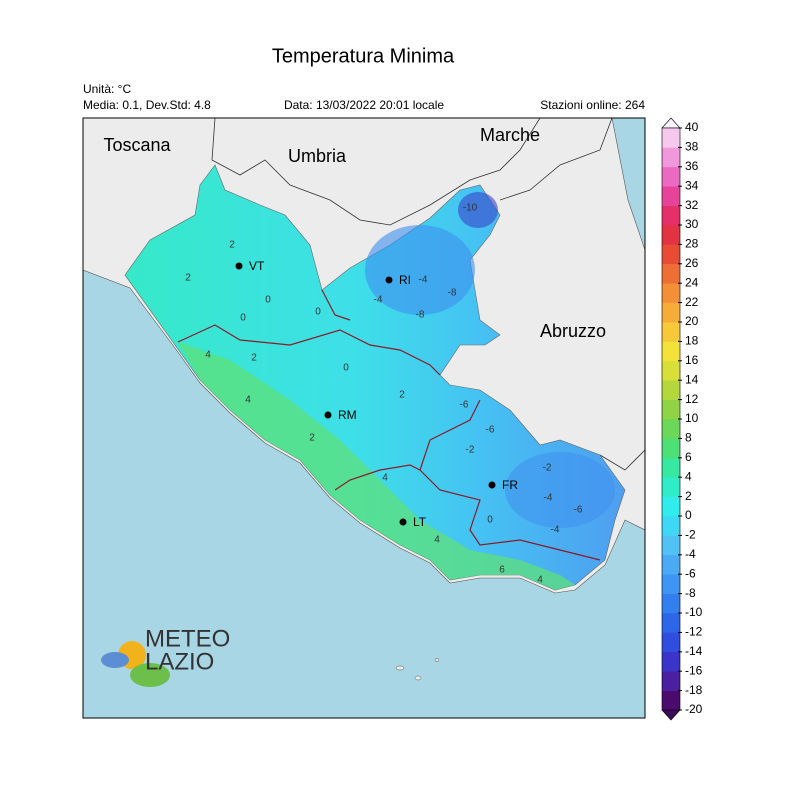 This screenshot has width=800, height=805. Describe the element at coordinates (694, 632) in the screenshot. I see `colorbar-tick-label: -12` at that location.